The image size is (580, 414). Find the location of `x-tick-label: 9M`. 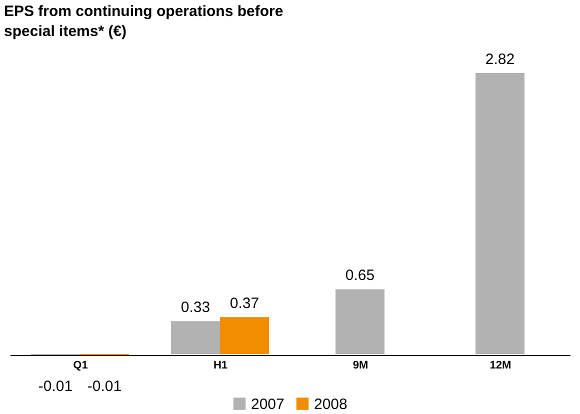

x-tick-label: 9M is located at coordinates (360, 366).